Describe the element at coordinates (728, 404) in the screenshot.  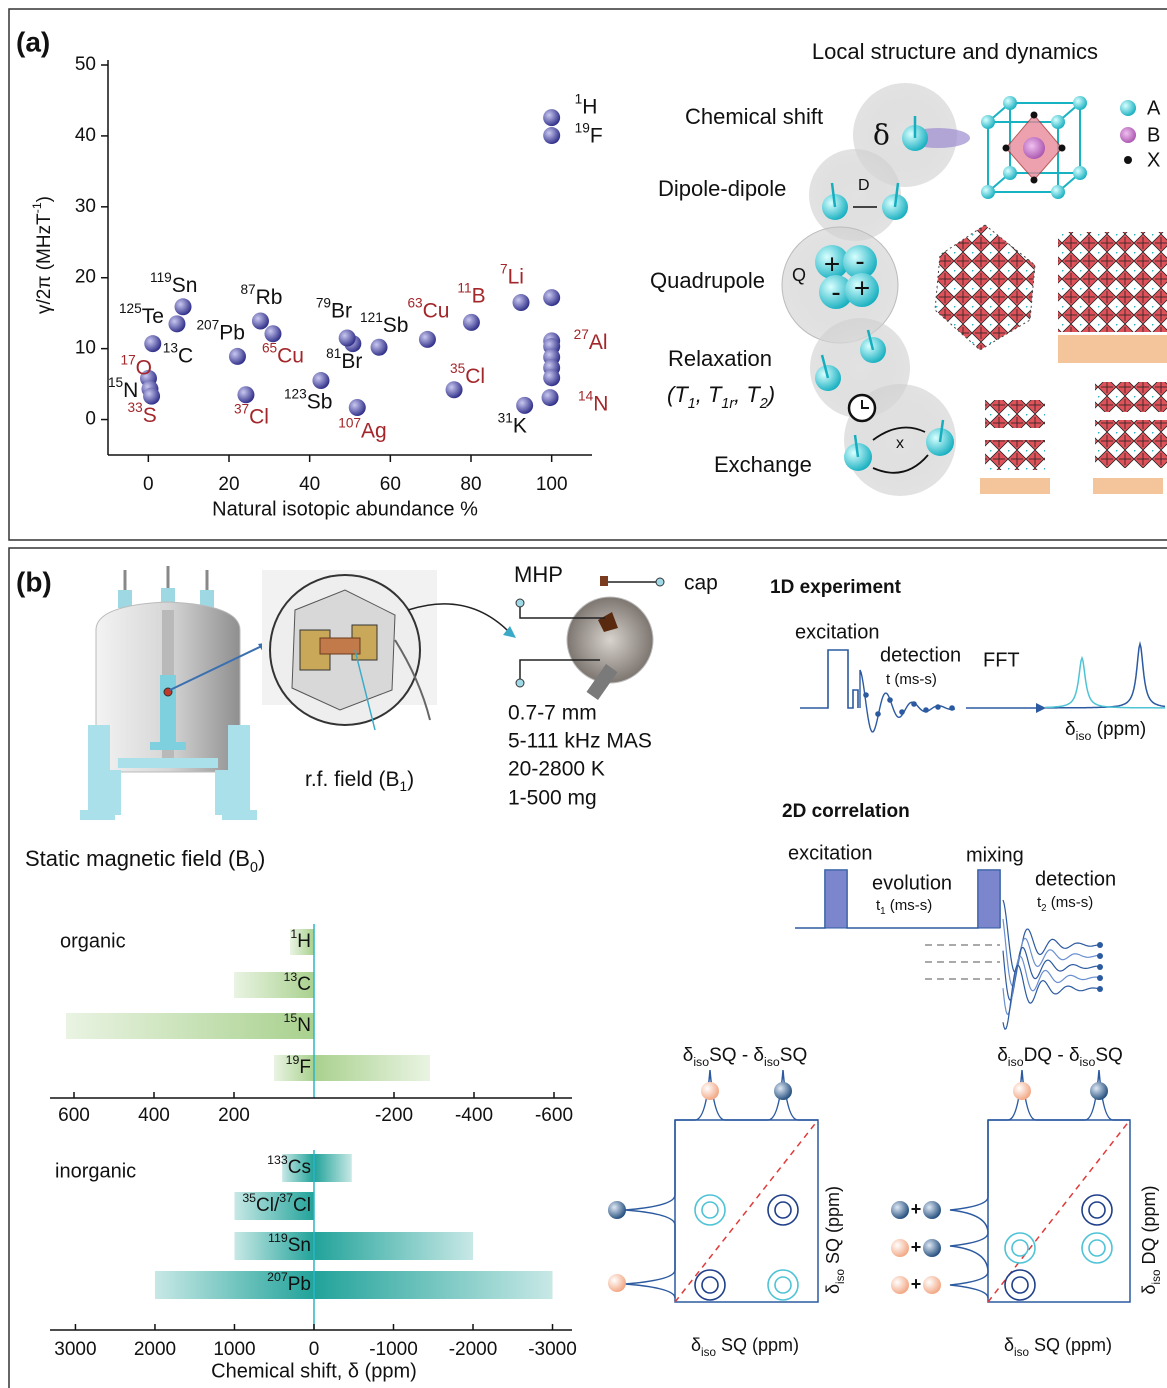
I see `text-part: 1r` at that location.